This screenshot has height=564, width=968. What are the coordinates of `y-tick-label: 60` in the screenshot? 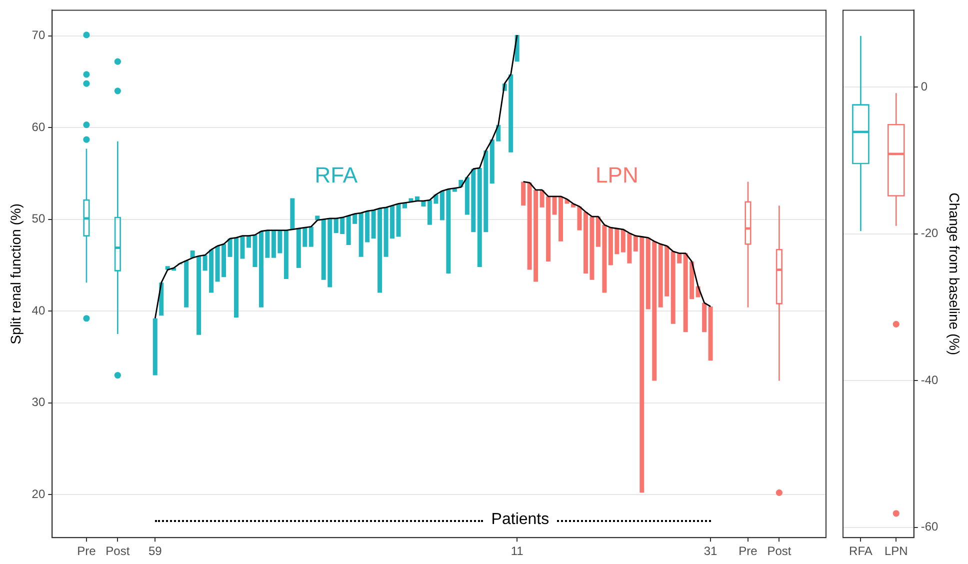 It's located at (39, 127).